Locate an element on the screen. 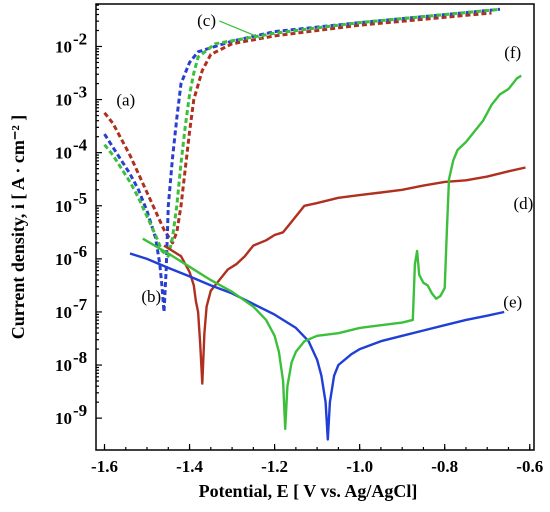  x-tick-label: -0.6 is located at coordinates (529, 466).